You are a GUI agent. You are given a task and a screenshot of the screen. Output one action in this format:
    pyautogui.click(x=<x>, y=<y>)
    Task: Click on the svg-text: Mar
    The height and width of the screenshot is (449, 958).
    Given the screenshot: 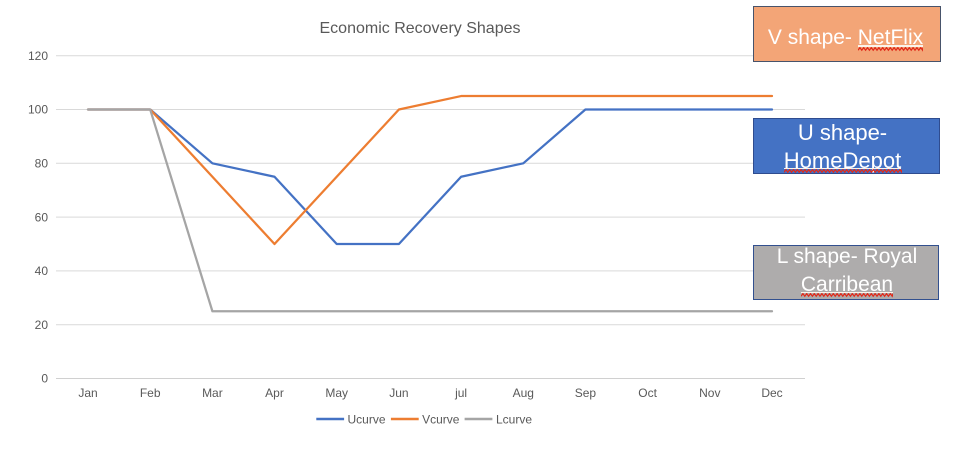 What is the action you would take?
    pyautogui.click(x=212, y=393)
    